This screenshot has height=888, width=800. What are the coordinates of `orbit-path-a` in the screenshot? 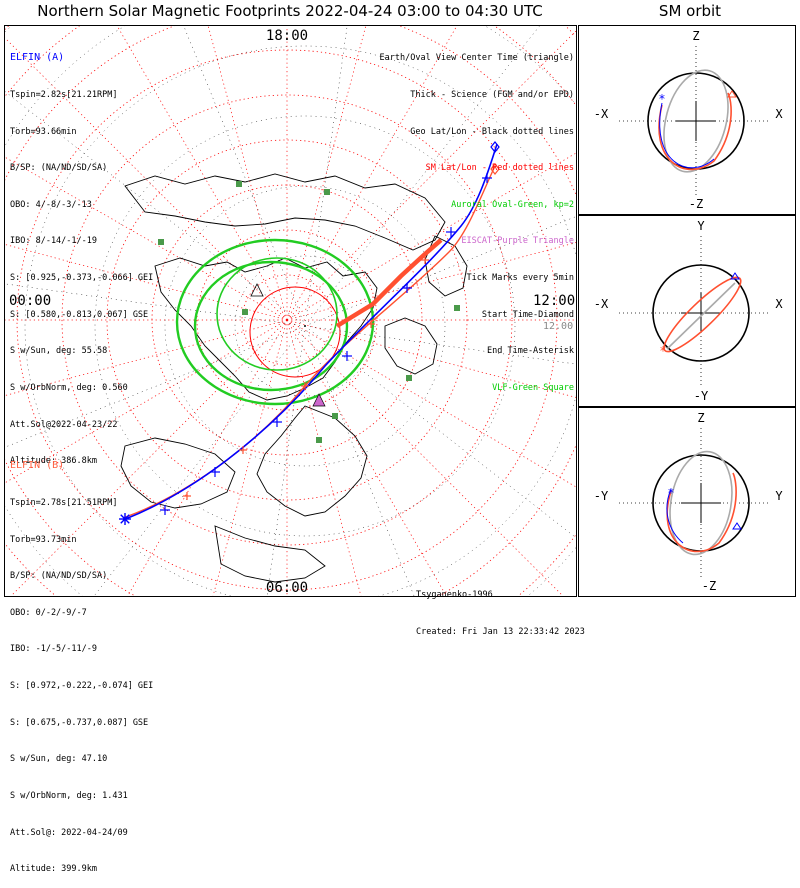 It's located at (675, 516).